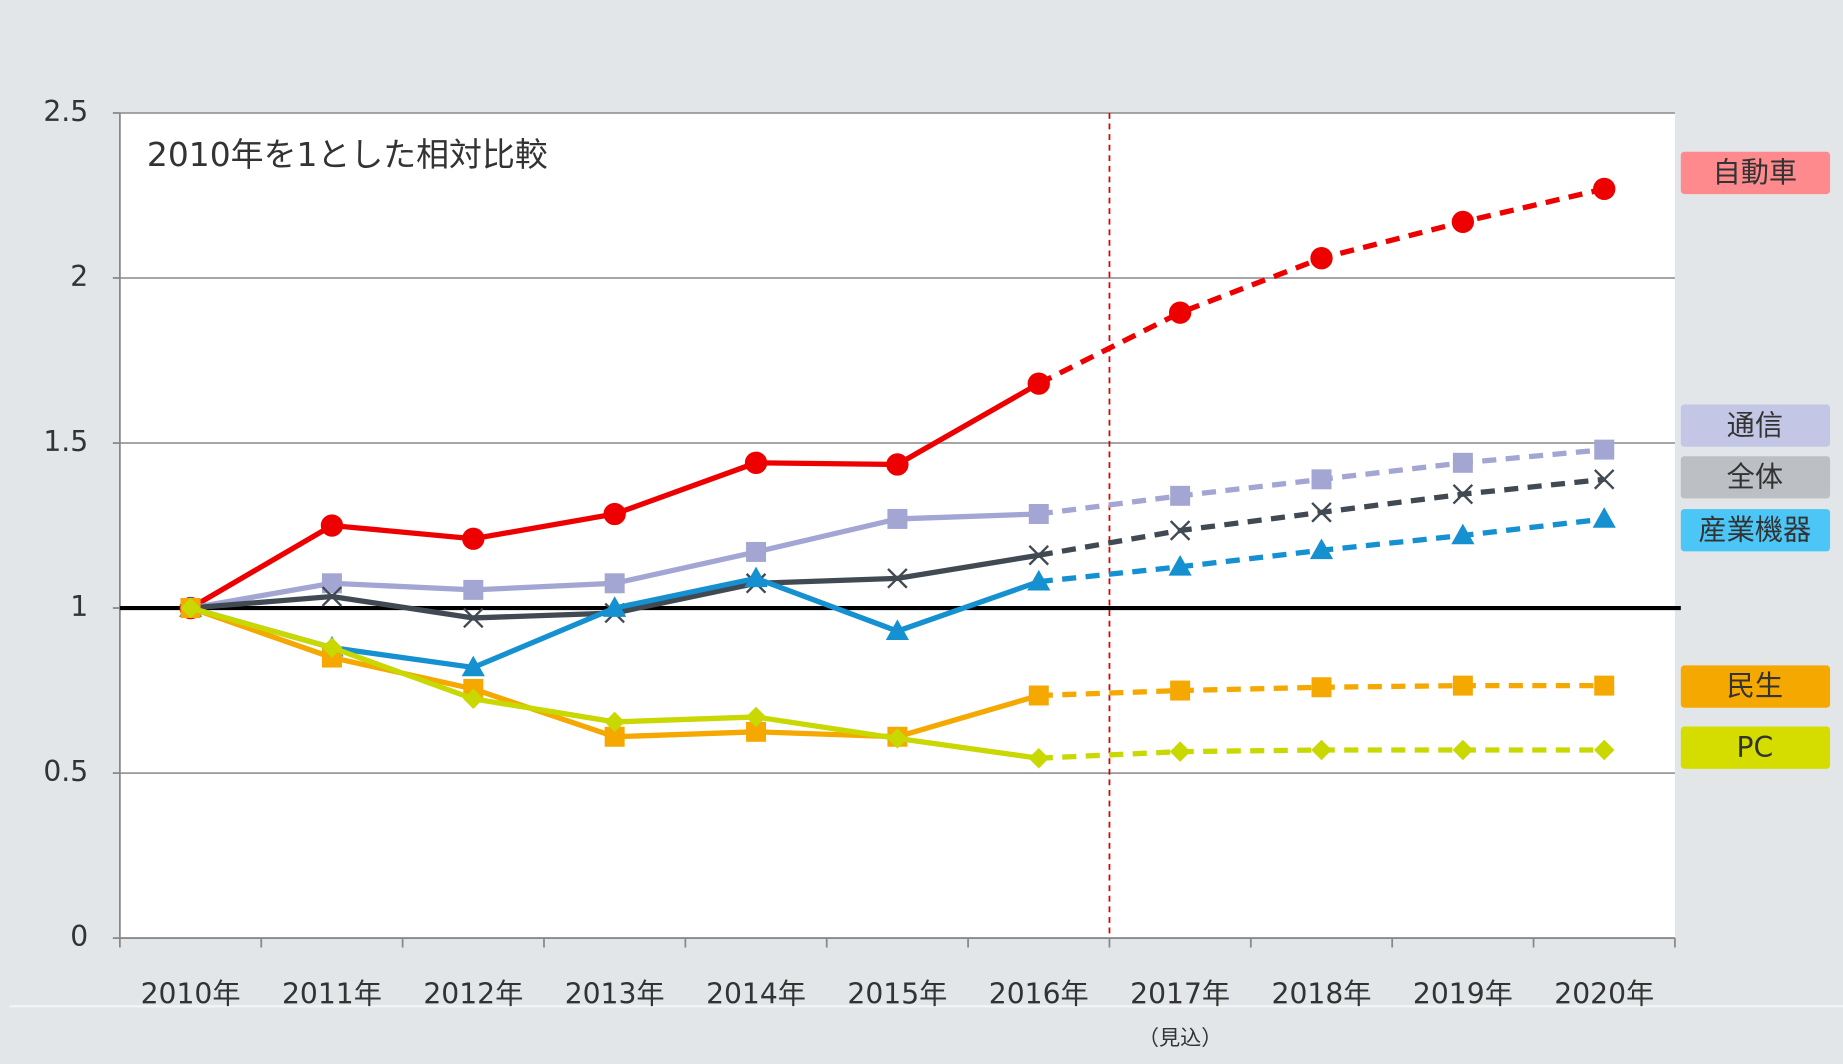 The height and width of the screenshot is (1064, 1843). Describe the element at coordinates (1180, 1037) in the screenshot. I see `forecast-note: （見込）` at that location.